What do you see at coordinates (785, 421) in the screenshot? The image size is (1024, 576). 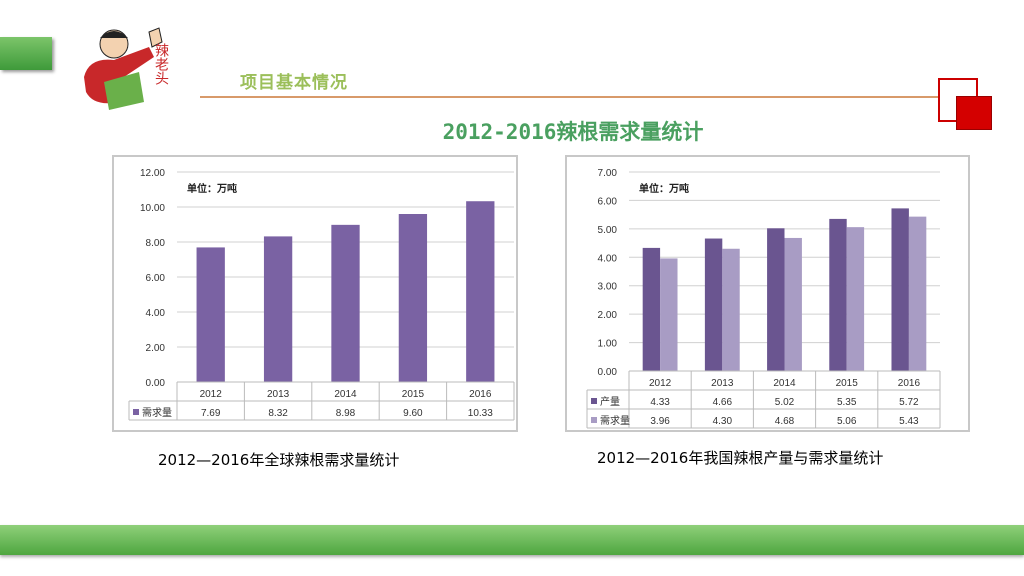 I see `data-label: 4.68` at bounding box center [785, 421].